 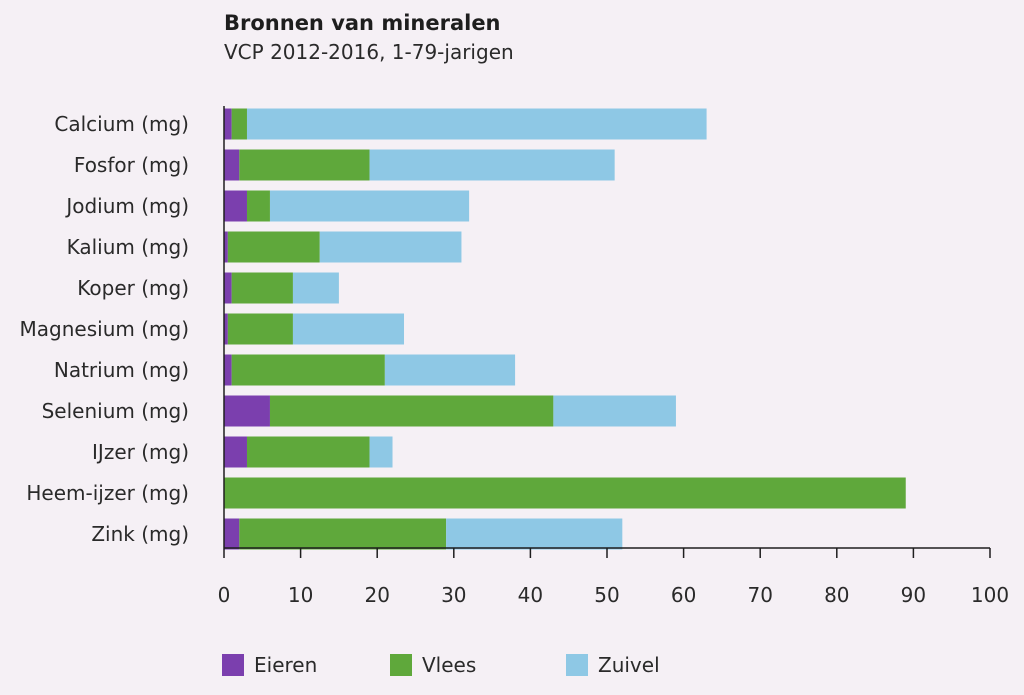 I want to click on legend-swatch-zuivel, so click(x=577, y=665).